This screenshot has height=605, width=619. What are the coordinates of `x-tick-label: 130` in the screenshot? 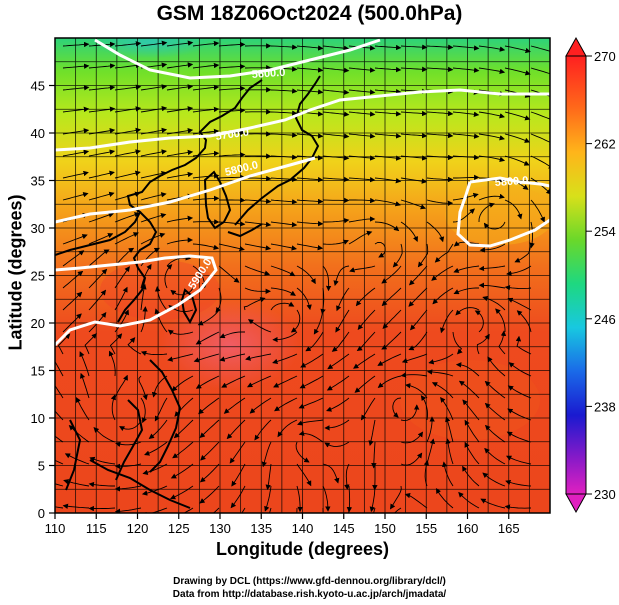 It's located at (220, 528).